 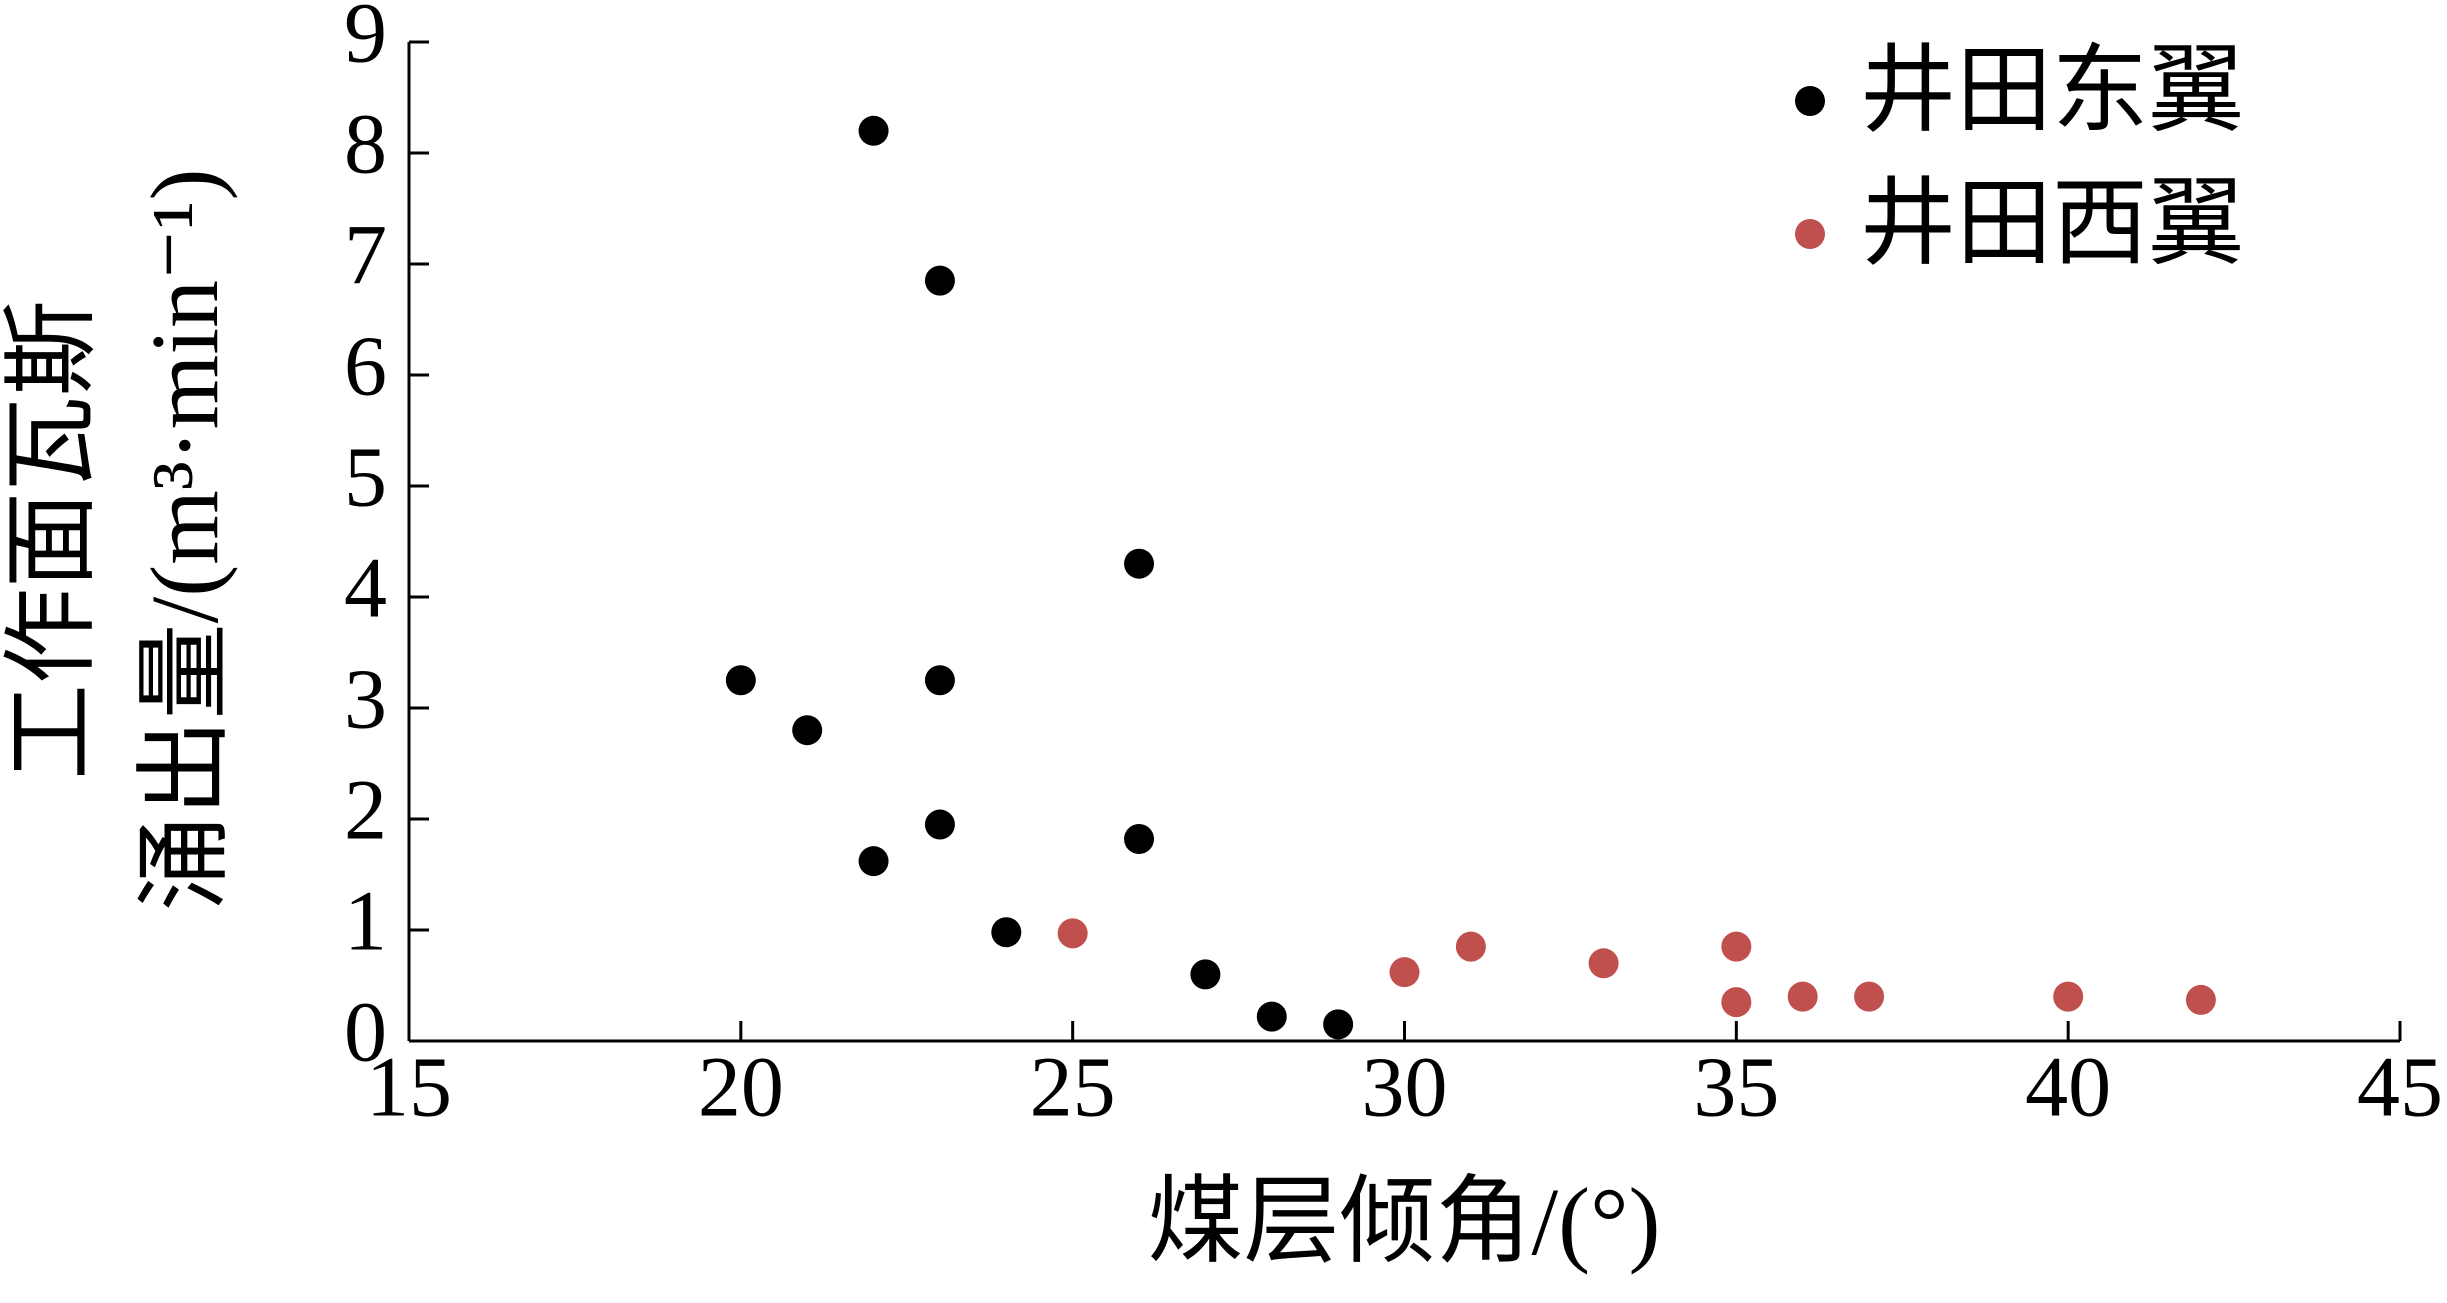 What do you see at coordinates (741, 1087) in the screenshot?
I see `x-tick-label: 20` at bounding box center [741, 1087].